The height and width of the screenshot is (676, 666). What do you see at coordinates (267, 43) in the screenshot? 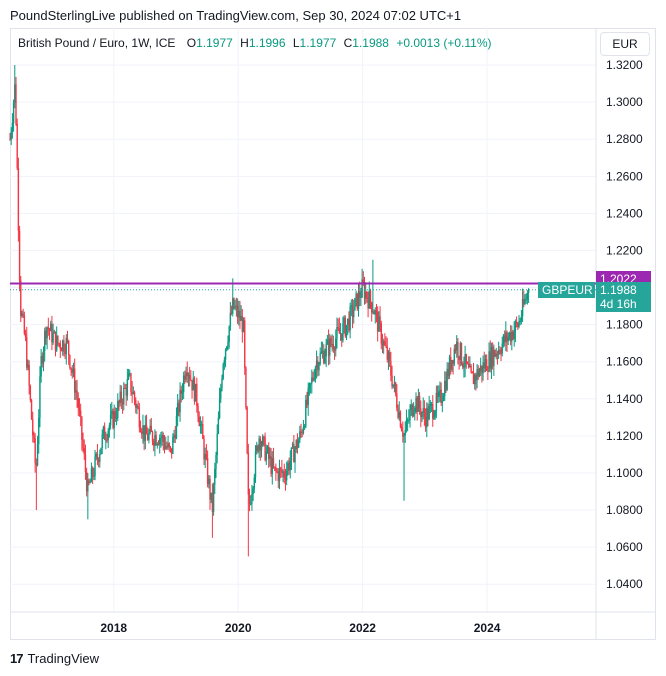
I see `high-value: 1.1996` at bounding box center [267, 43].